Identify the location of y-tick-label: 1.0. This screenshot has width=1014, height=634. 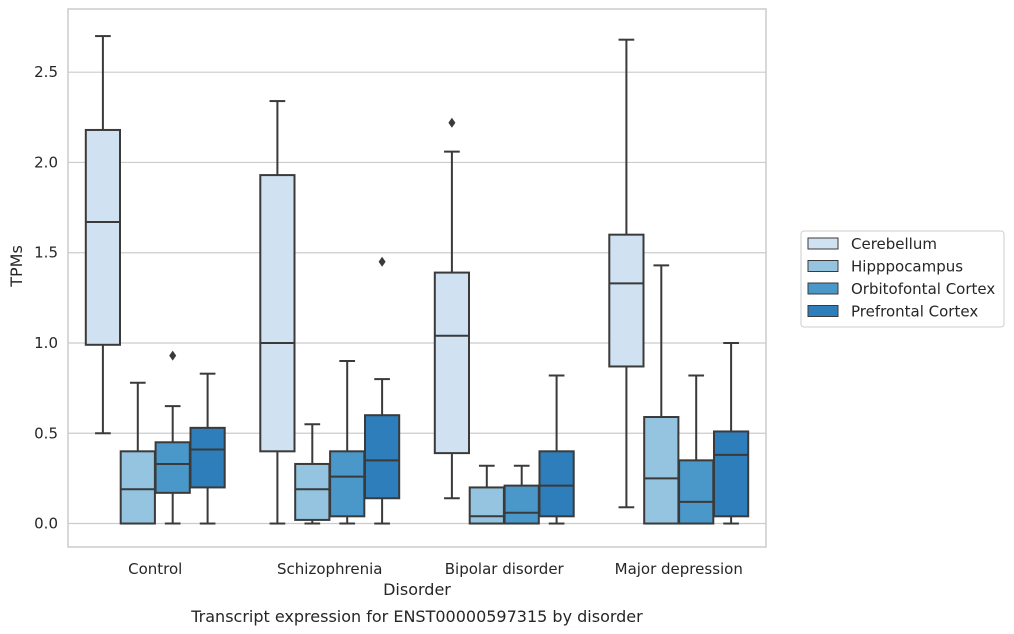
(46, 343).